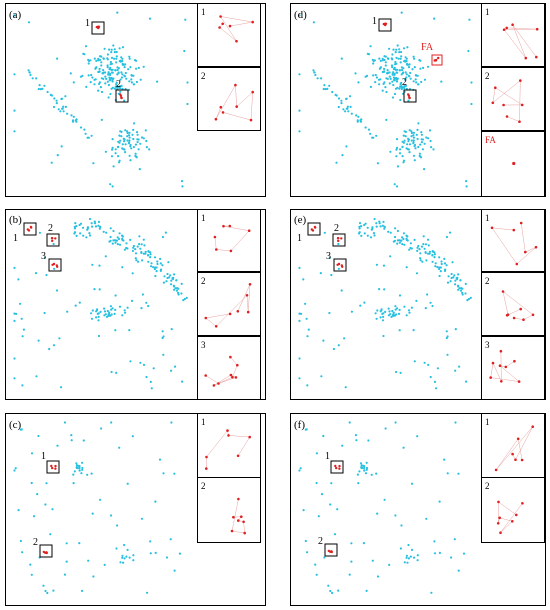 The height and width of the screenshot is (610, 550). I want to click on matched-star, so click(27, 229).